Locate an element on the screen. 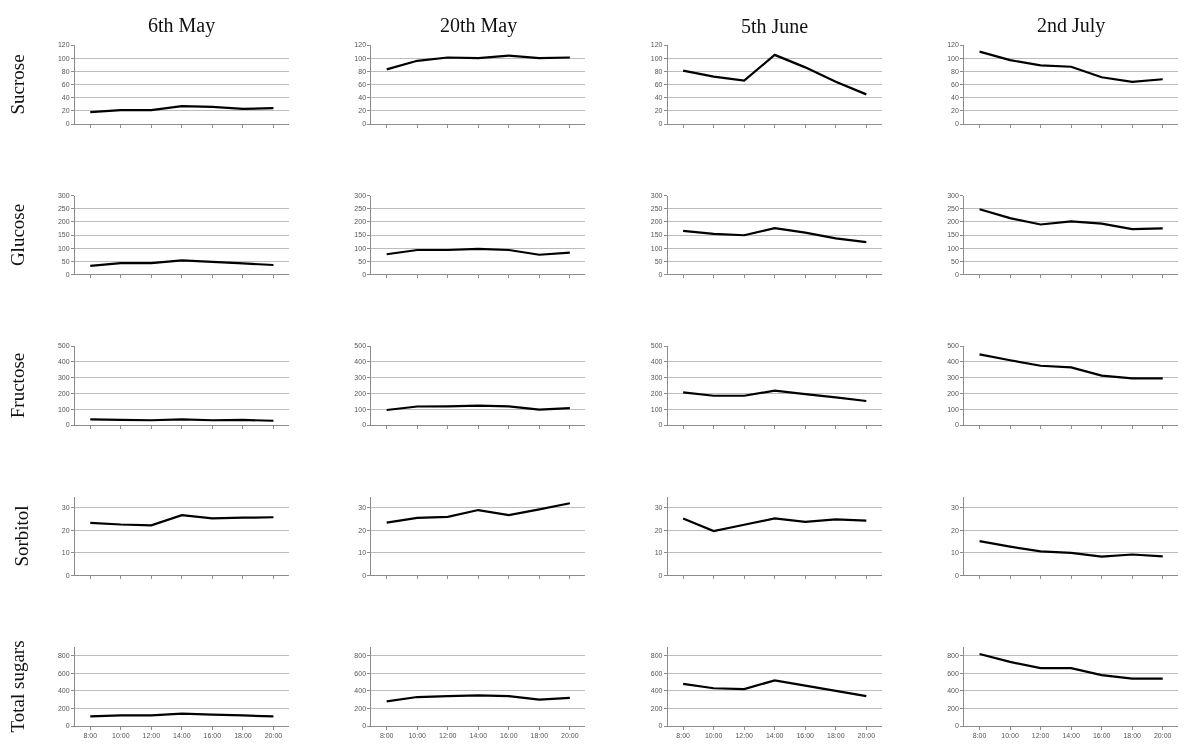 The image size is (1190, 751). y-axis-title: Total sugars is located at coordinates (17, 686).